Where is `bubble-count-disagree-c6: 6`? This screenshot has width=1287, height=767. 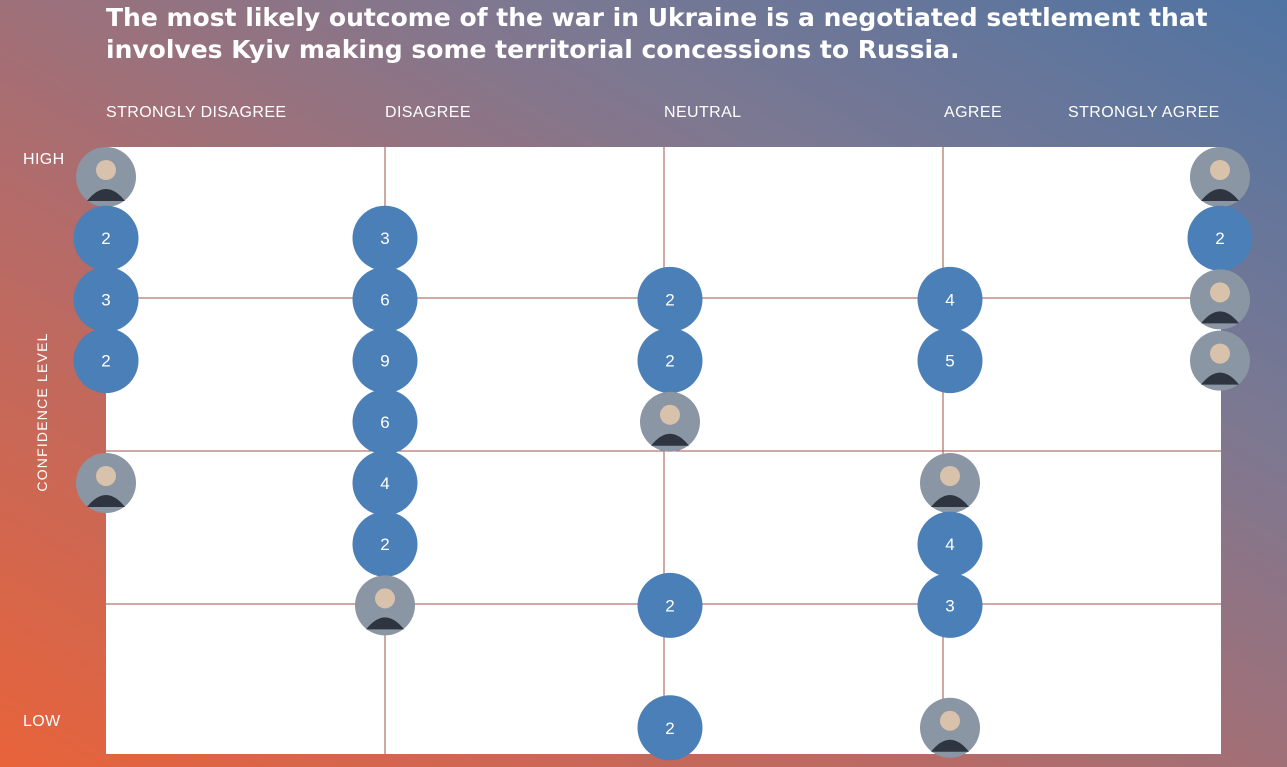
bubble-count-disagree-c6: 6 is located at coordinates (384, 422).